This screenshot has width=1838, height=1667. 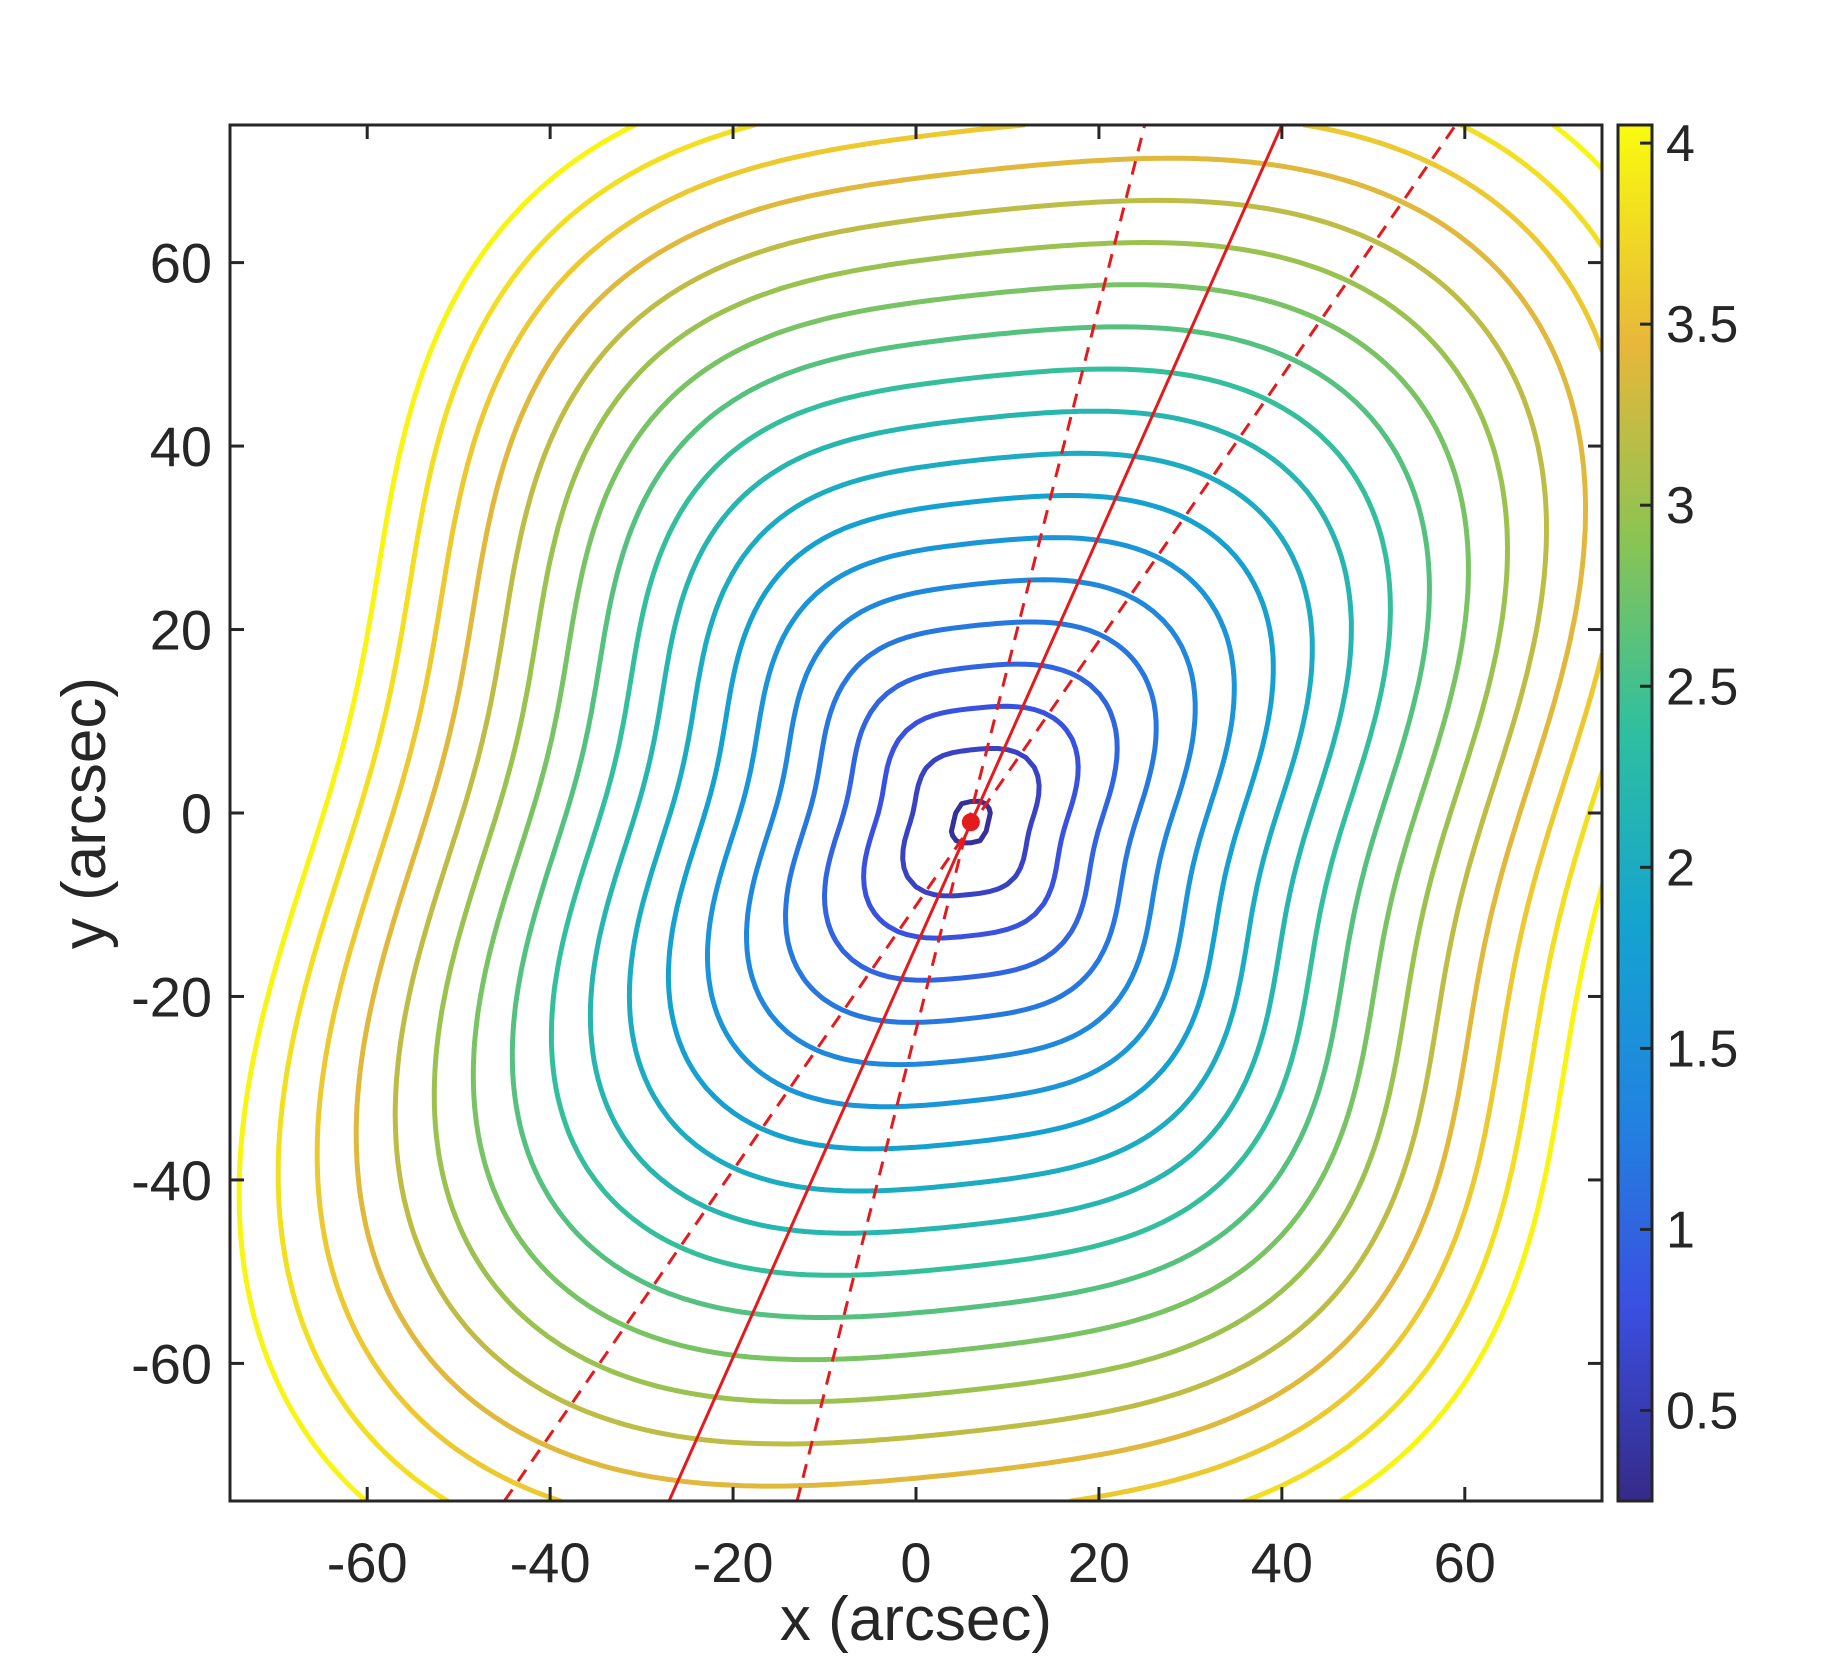 I want to click on colorbar-tick-label: 3.5, so click(x=1702, y=325).